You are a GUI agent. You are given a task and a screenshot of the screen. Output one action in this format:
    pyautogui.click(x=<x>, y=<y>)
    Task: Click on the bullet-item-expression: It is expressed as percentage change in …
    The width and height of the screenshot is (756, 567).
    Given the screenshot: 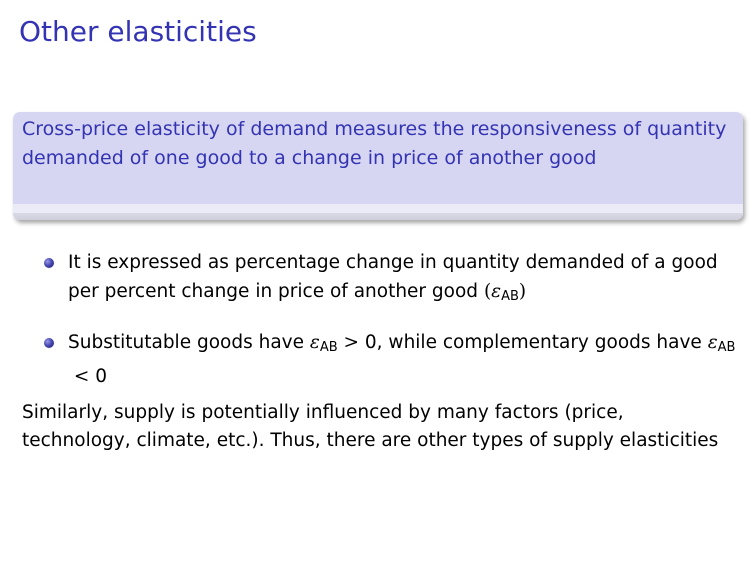 What is the action you would take?
    pyautogui.click(x=394, y=279)
    